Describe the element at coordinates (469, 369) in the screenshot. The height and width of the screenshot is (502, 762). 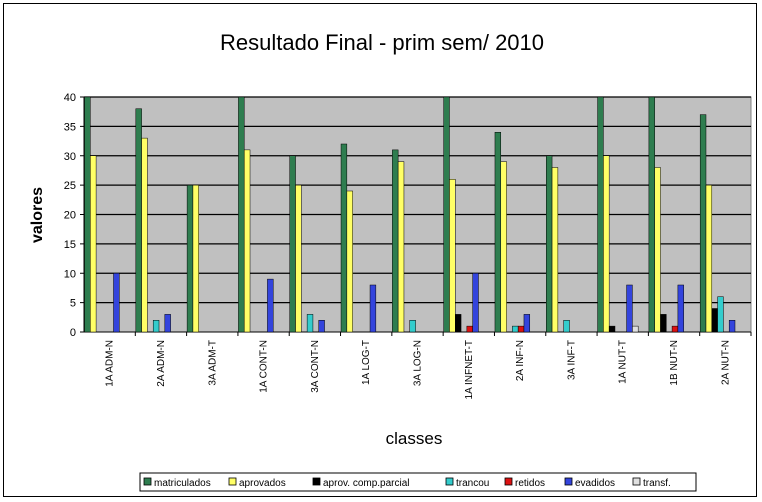
I see `x-tick-label: 1A INFNET-T` at that location.